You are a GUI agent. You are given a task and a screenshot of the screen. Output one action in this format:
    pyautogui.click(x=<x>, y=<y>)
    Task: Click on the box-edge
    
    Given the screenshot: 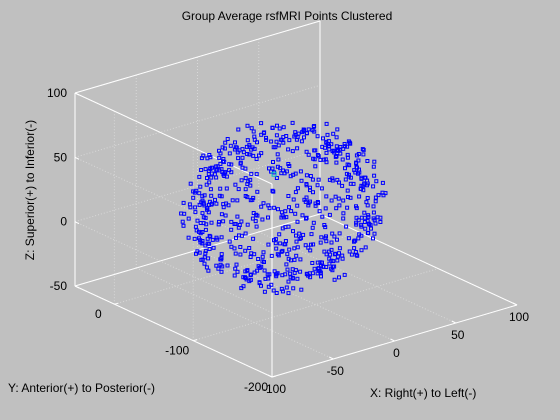 What is the action you would take?
    pyautogui.click(x=418, y=259)
    